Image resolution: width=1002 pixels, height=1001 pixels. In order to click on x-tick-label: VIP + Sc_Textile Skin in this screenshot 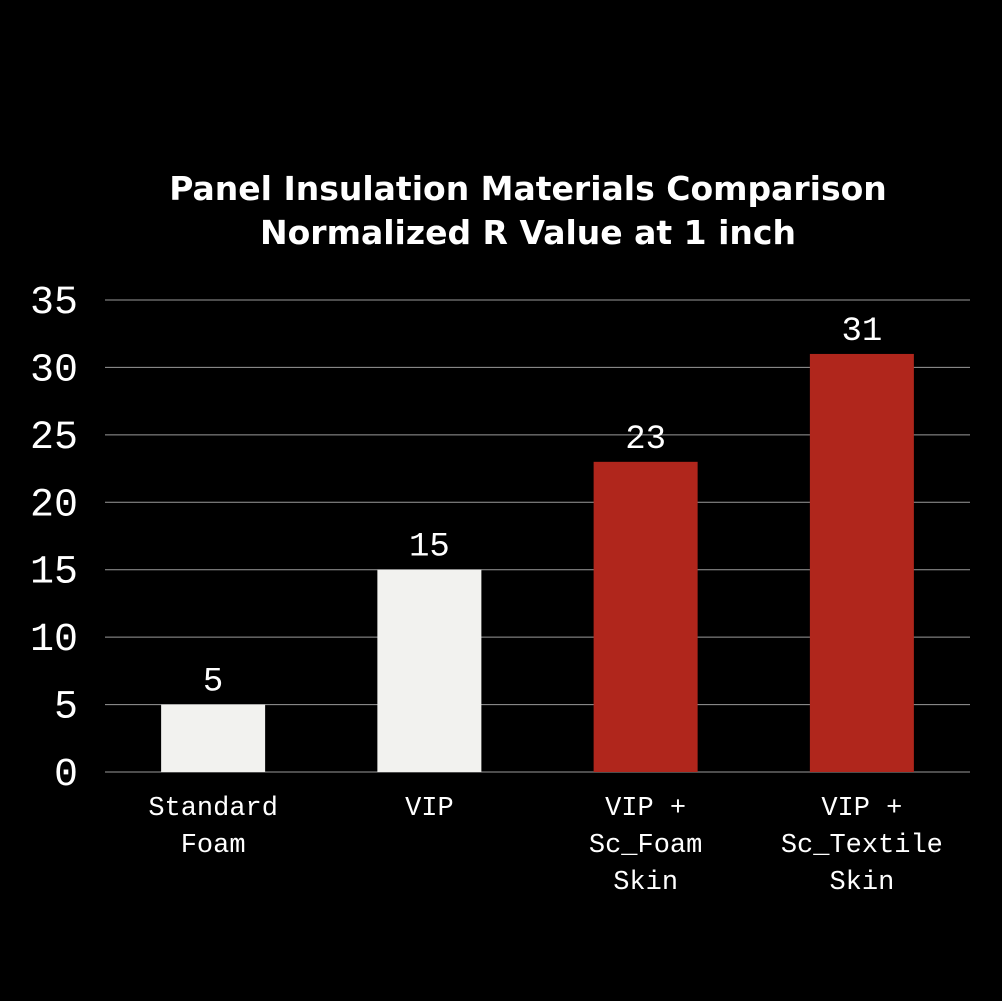, I will do `click(862, 846)`.